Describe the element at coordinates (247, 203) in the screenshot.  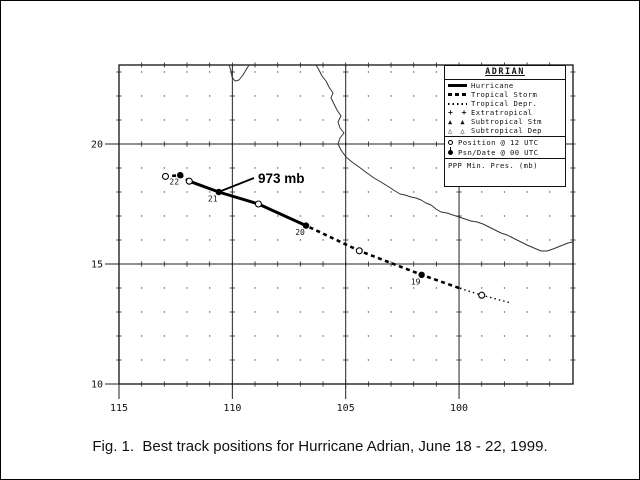
I see `track-segment-hurricane` at that location.